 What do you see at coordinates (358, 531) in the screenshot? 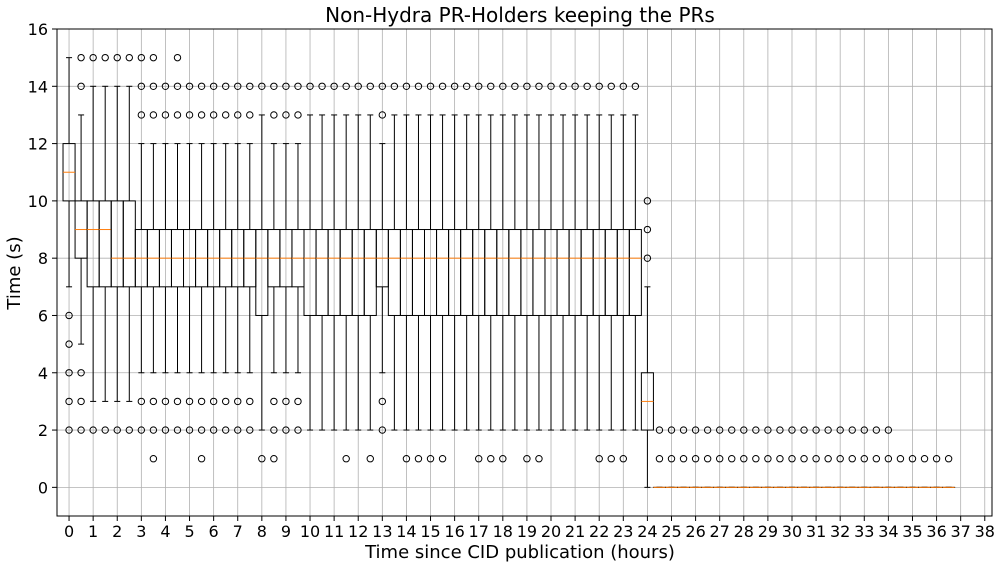
I see `x-tick-label: 12` at bounding box center [358, 531].